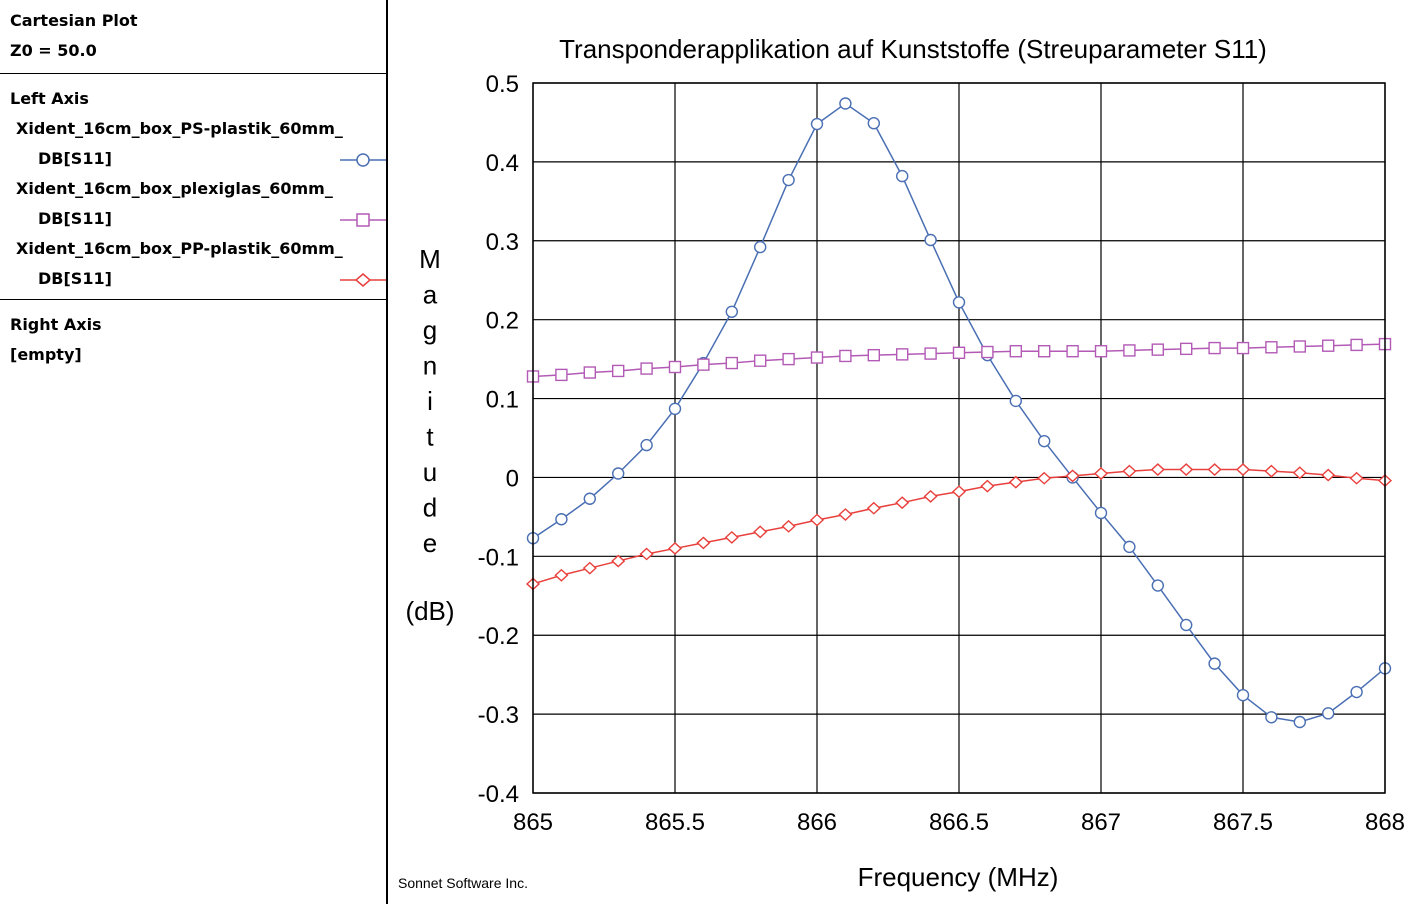 The height and width of the screenshot is (904, 1425). Describe the element at coordinates (198, 223) in the screenshot. I see `trace-measurement-plexiglas: DB[S11]` at that location.